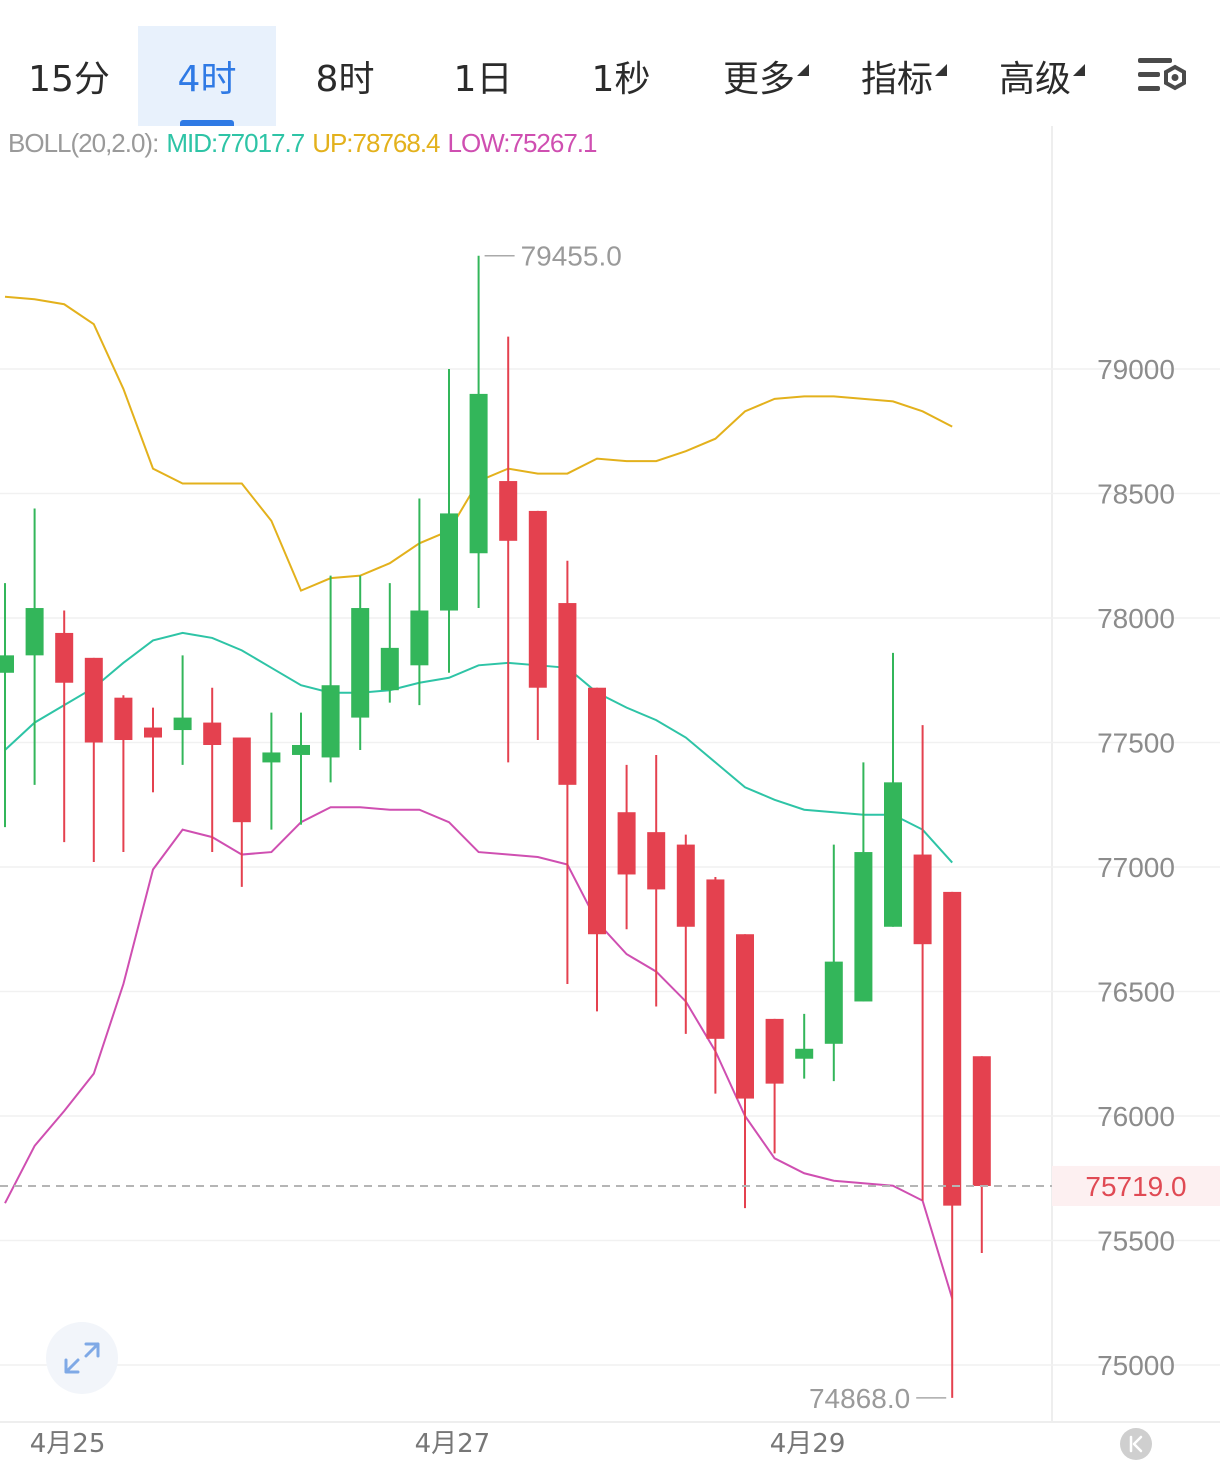 This screenshot has height=1468, width=1220. Describe the element at coordinates (1136, 743) in the screenshot. I see `price-tick-label: 77500` at that location.